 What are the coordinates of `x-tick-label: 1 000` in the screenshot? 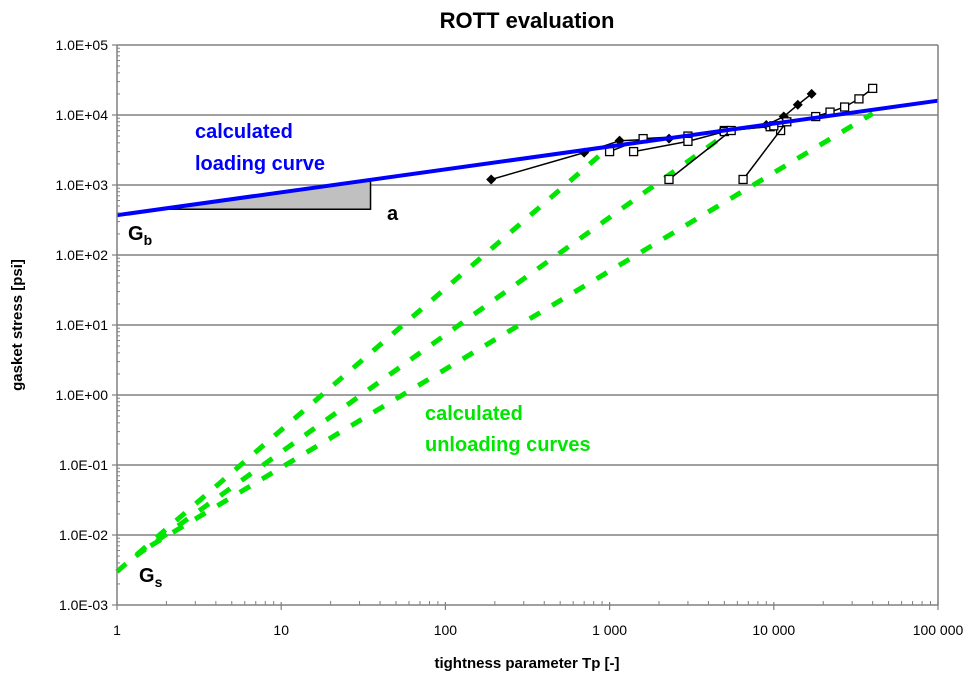 It's located at (609, 630).